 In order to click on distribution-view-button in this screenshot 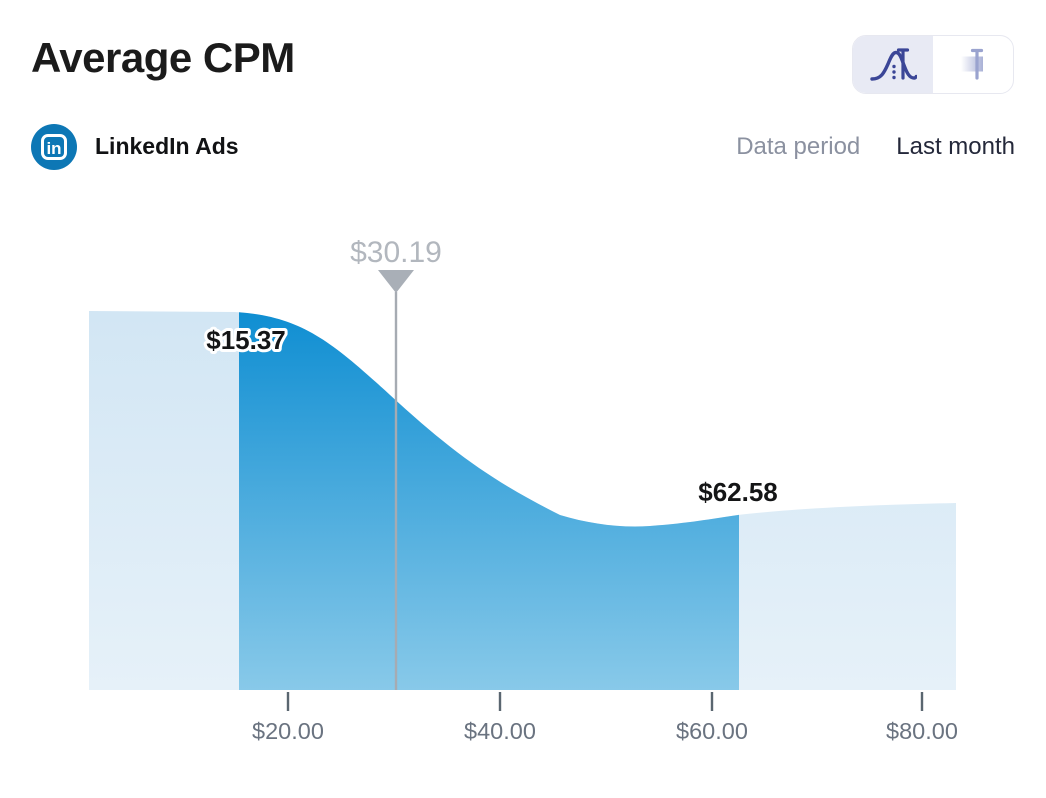, I will do `click(893, 64)`.